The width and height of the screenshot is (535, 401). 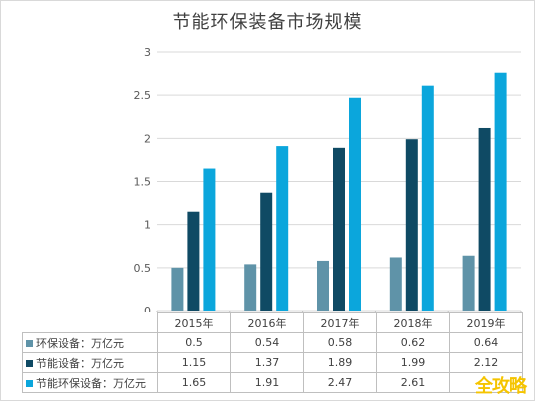 I want to click on series-name: 节能设备：万亿元, so click(x=80, y=363).